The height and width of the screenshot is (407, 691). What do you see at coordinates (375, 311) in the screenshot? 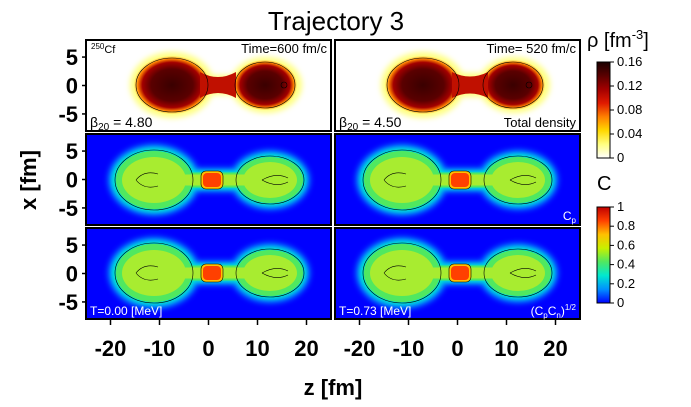
I see `temperature-label-073: T=0.73 [MeV]` at bounding box center [375, 311].